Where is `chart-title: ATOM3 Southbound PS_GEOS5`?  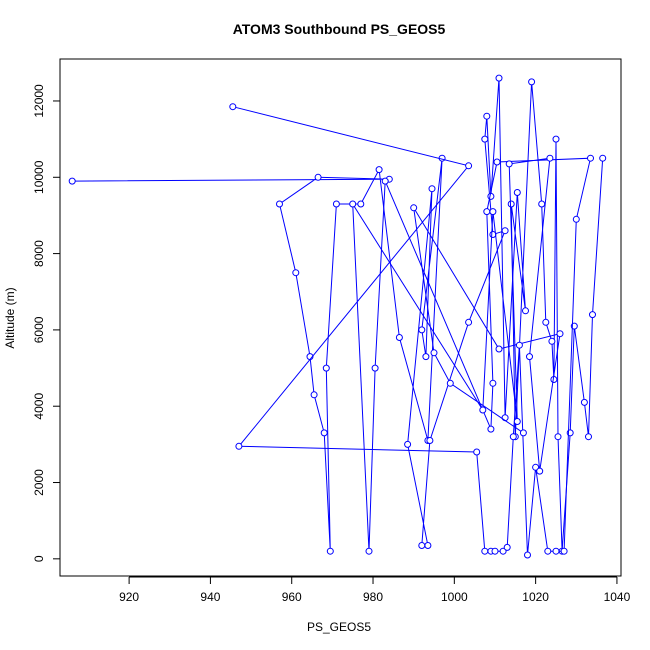 chart-title: ATOM3 Southbound PS_GEOS5 is located at coordinates (339, 29).